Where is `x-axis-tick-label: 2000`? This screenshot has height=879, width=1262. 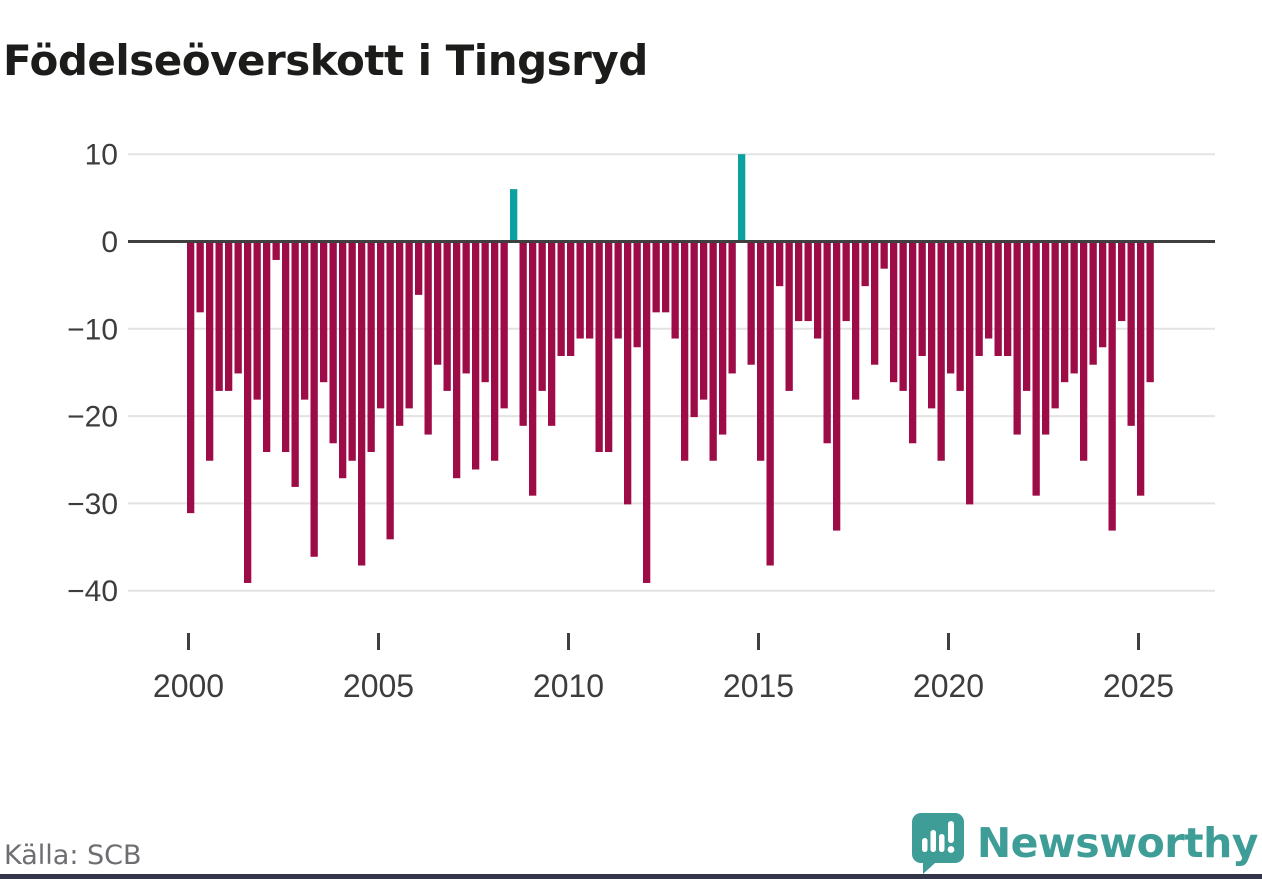 x-axis-tick-label: 2000 is located at coordinates (188, 686).